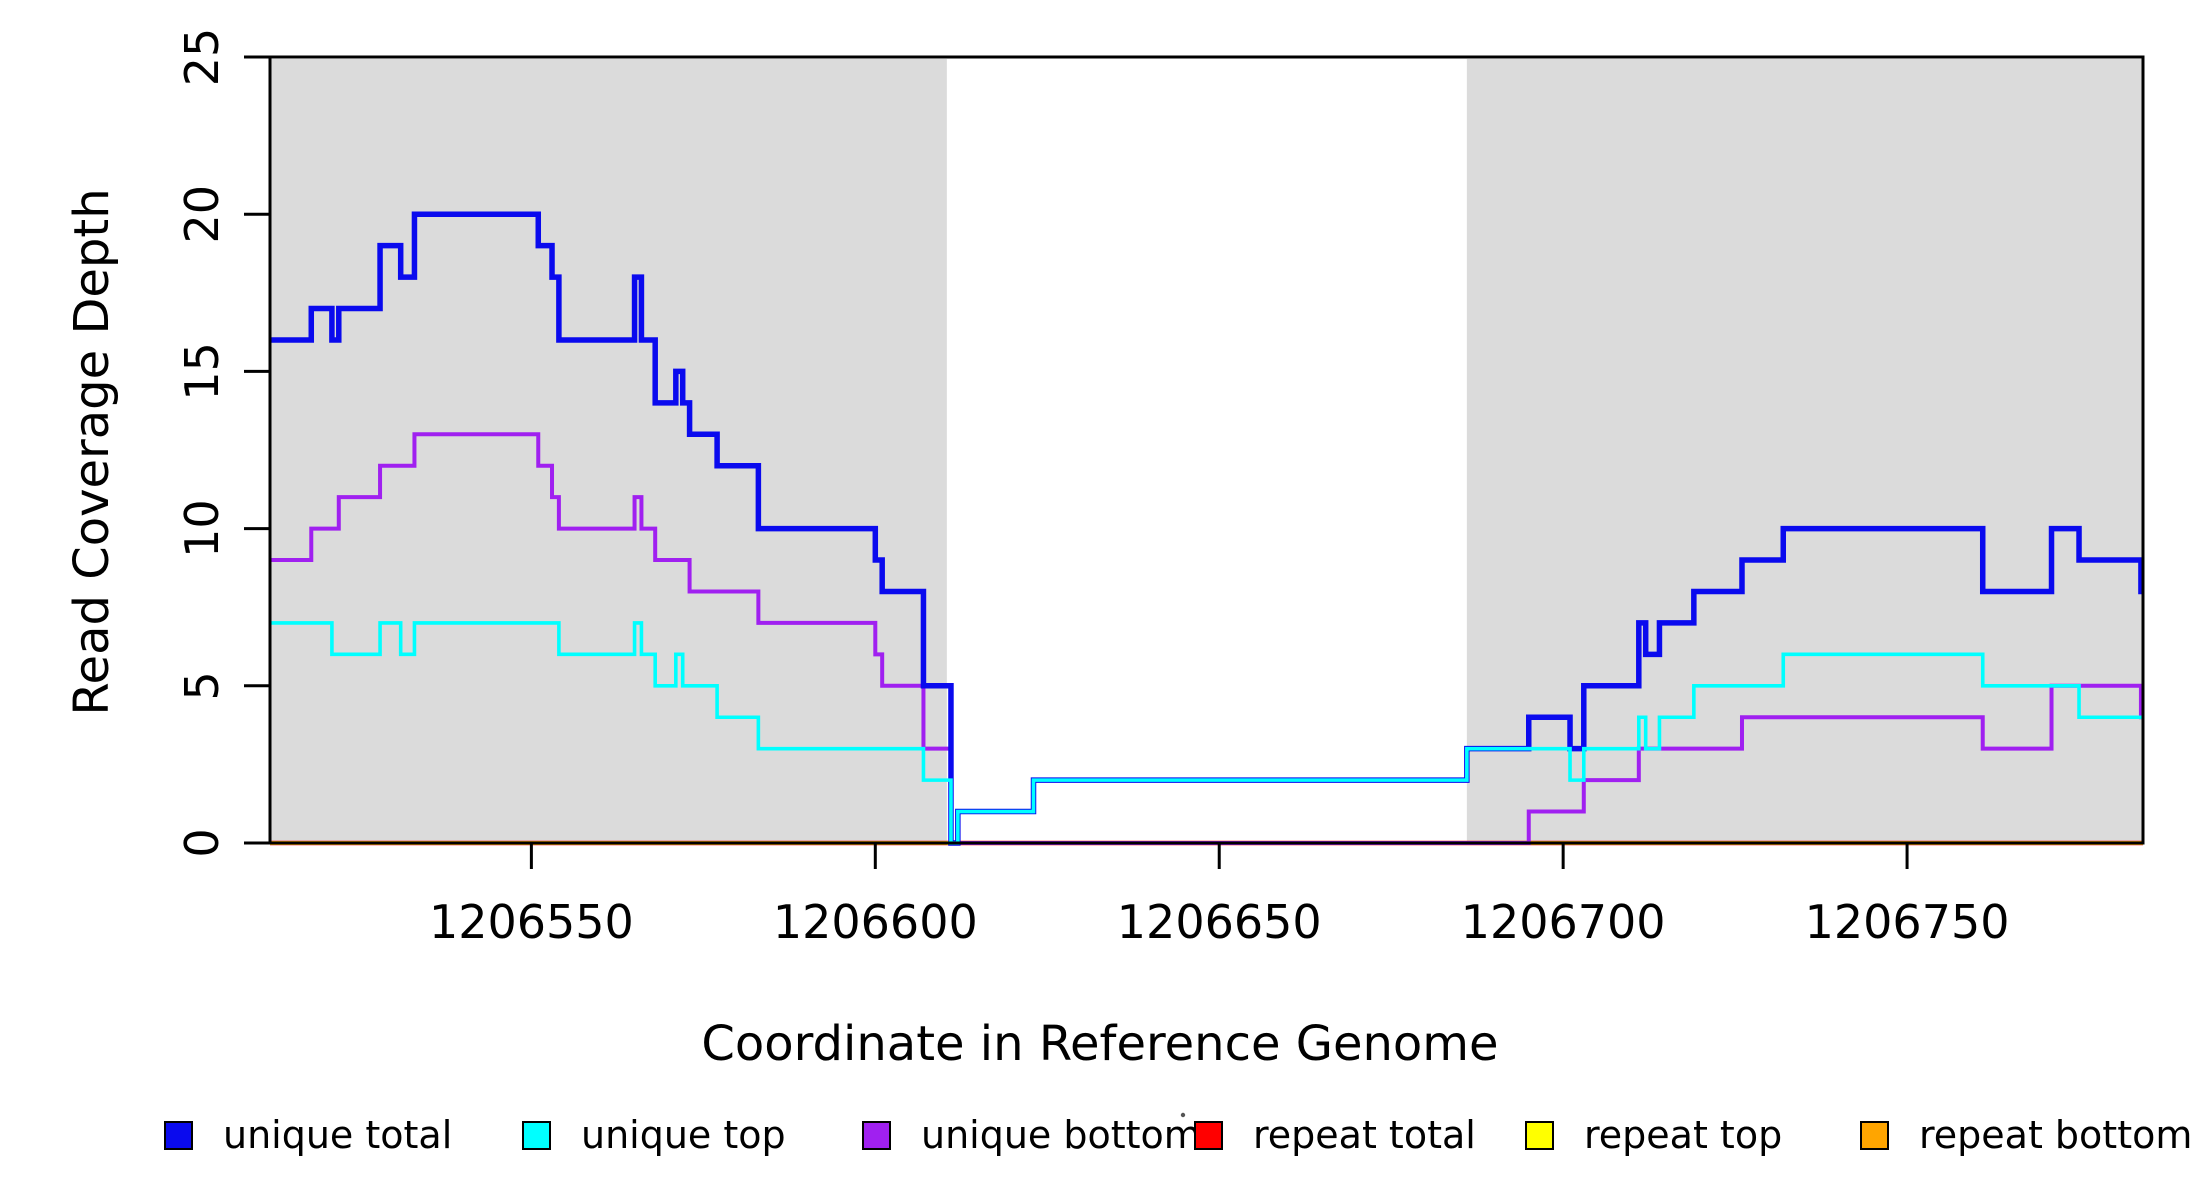  I want to click on x-tick-label: 1206550, so click(531, 922).